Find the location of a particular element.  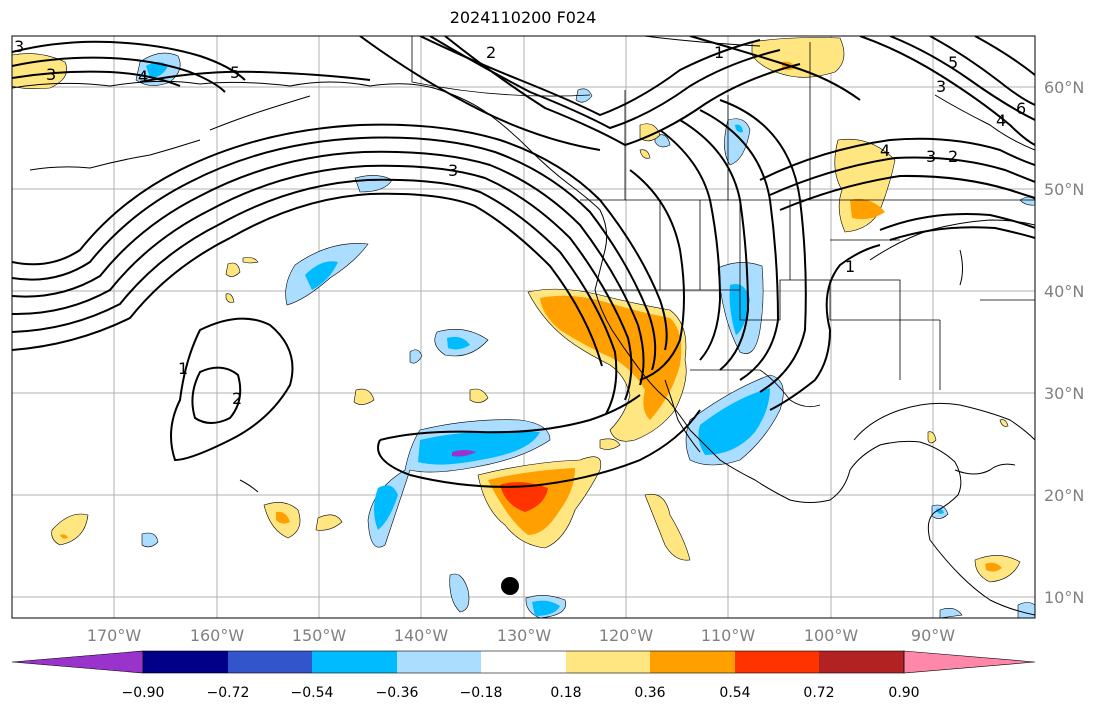

storm-marker is located at coordinates (510, 586).